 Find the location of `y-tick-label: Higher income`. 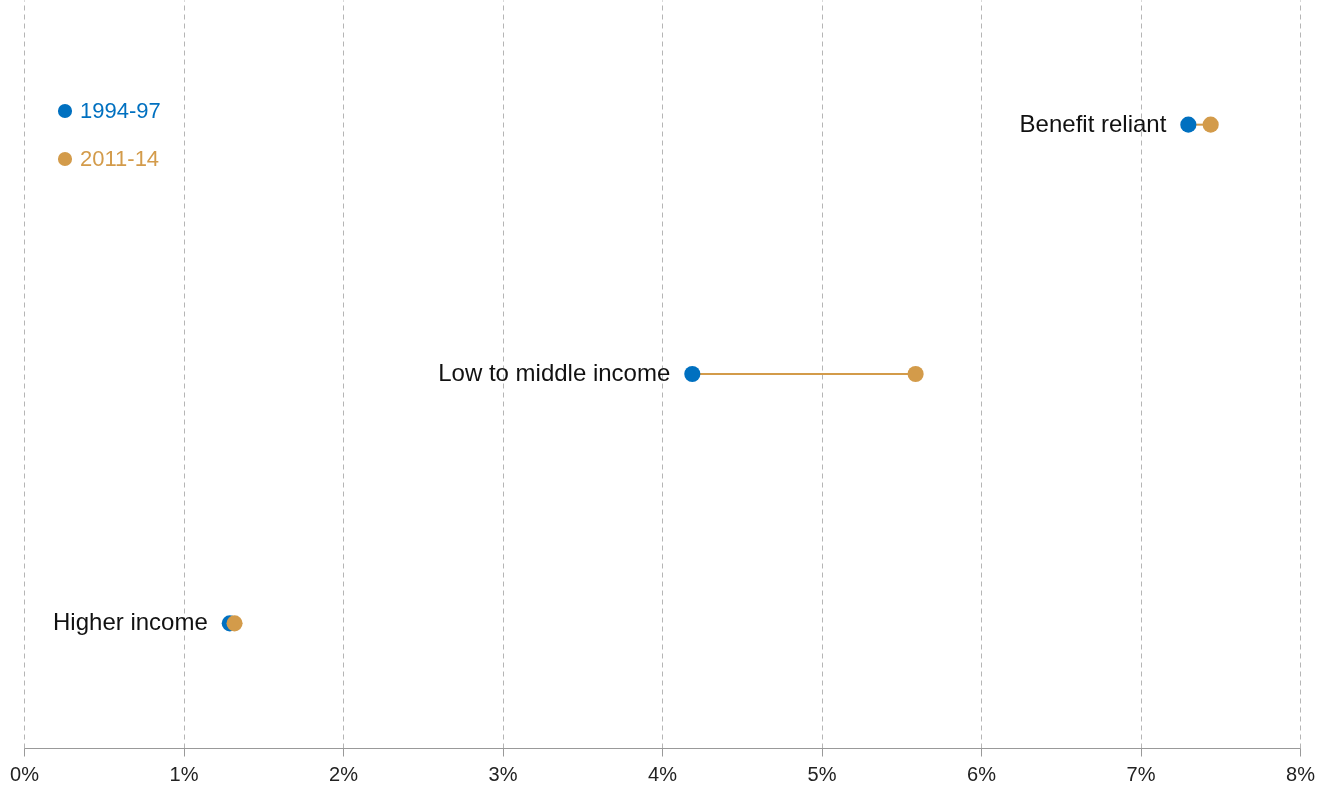

y-tick-label: Higher income is located at coordinates (130, 622).